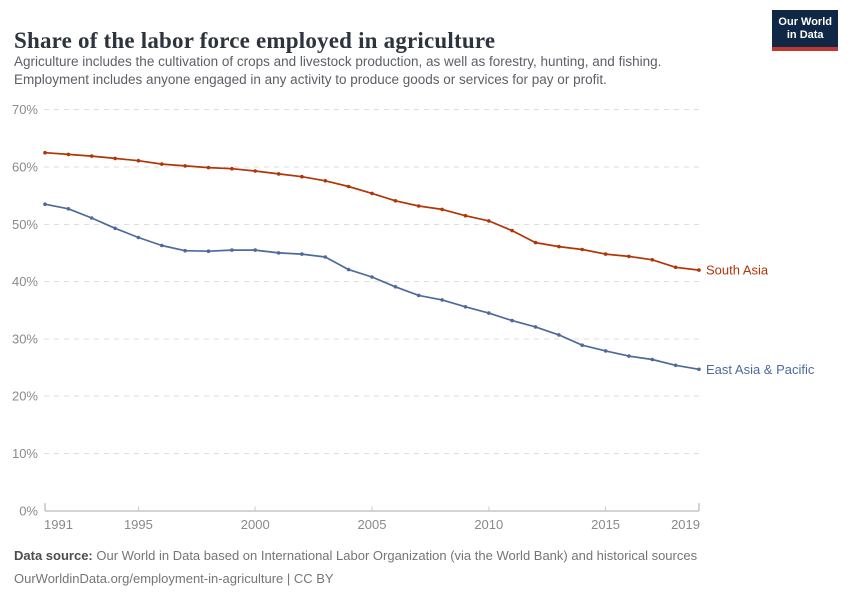  I want to click on x-tick-label: 2010, so click(488, 524).